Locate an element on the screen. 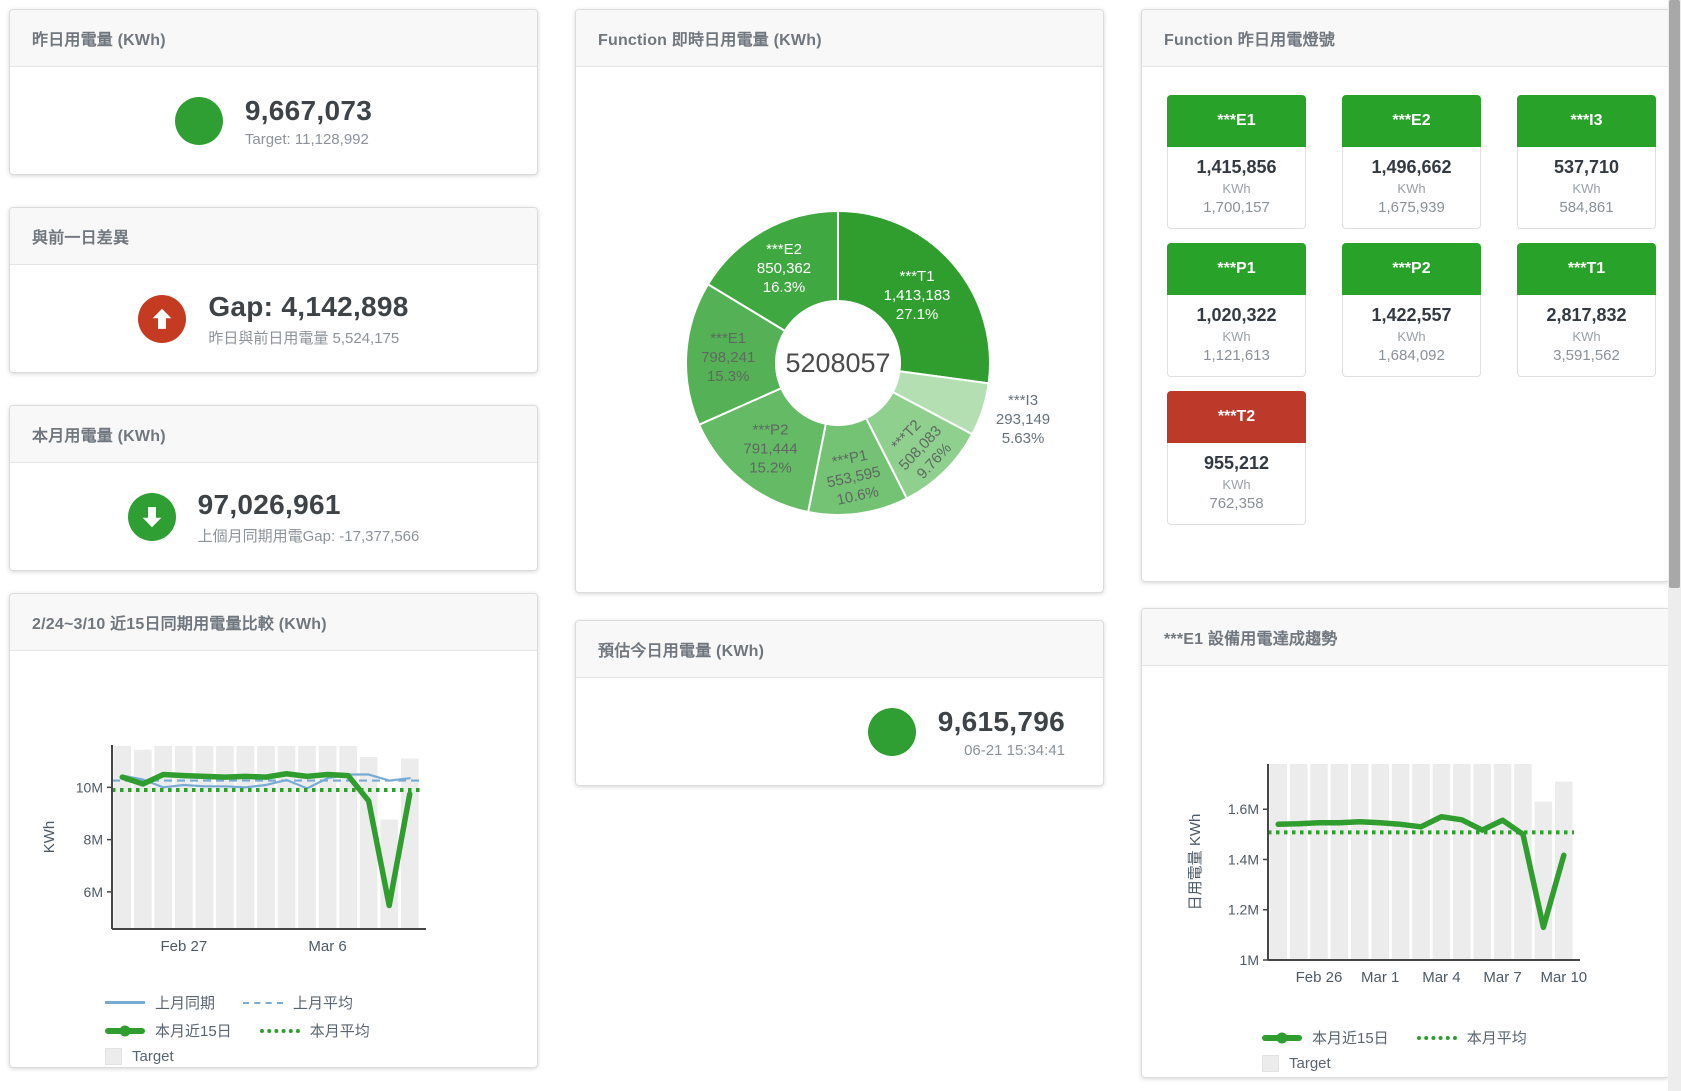 Image resolution: width=1681 pixels, height=1091 pixels. function-tile: ***T1 2,817,832 KWh 3,591,562 is located at coordinates (1586, 310).